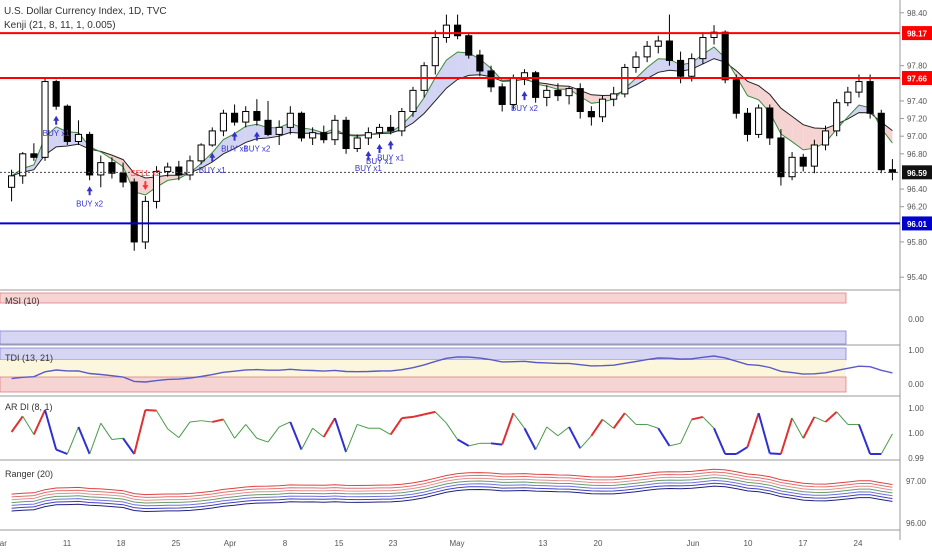 This screenshot has height=555, width=932. Describe the element at coordinates (917, 101) in the screenshot. I see `price-tick-label: 97.40` at that location.